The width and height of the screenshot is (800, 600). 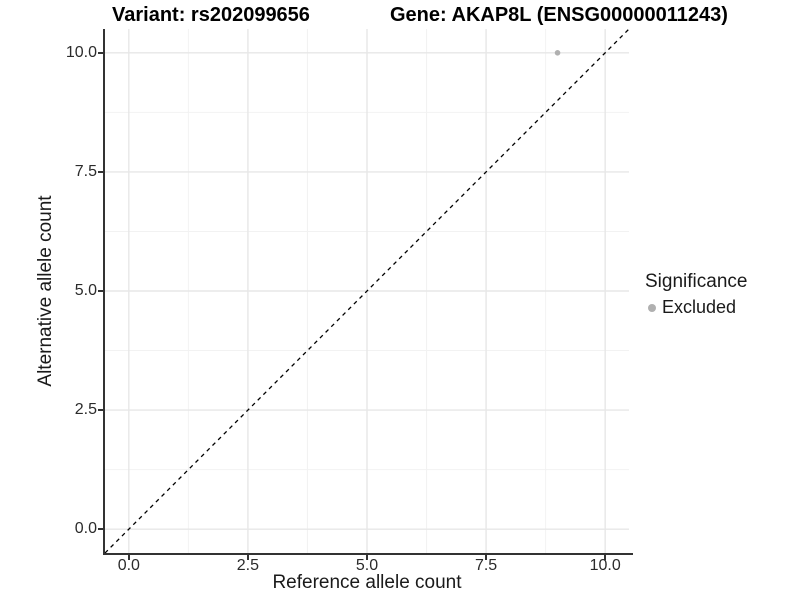 What do you see at coordinates (652, 307) in the screenshot?
I see `excluded-point-icon` at bounding box center [652, 307].